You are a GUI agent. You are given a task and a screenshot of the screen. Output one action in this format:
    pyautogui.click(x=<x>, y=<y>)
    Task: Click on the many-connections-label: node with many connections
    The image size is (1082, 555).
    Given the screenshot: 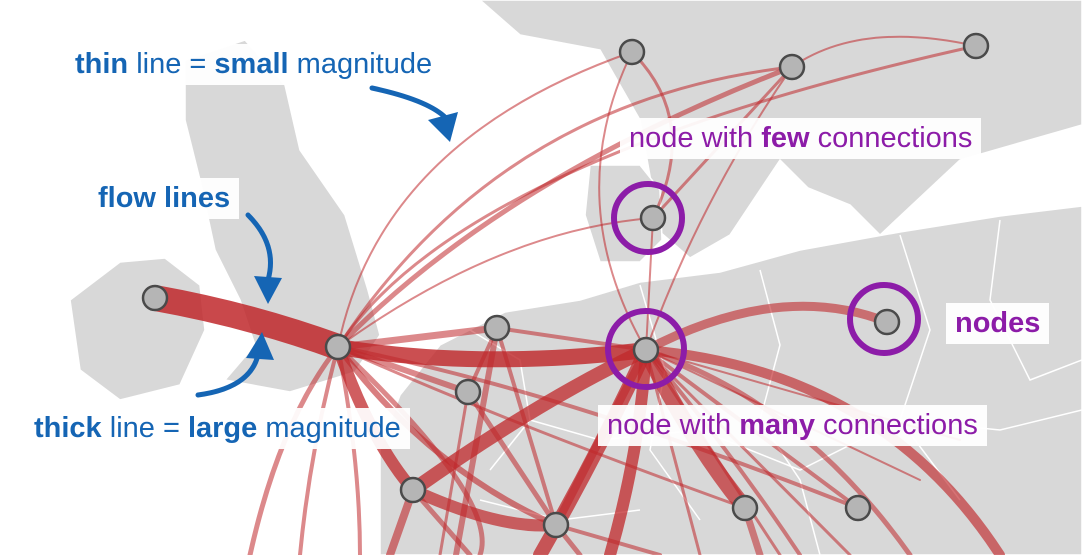 What is the action you would take?
    pyautogui.click(x=792, y=425)
    